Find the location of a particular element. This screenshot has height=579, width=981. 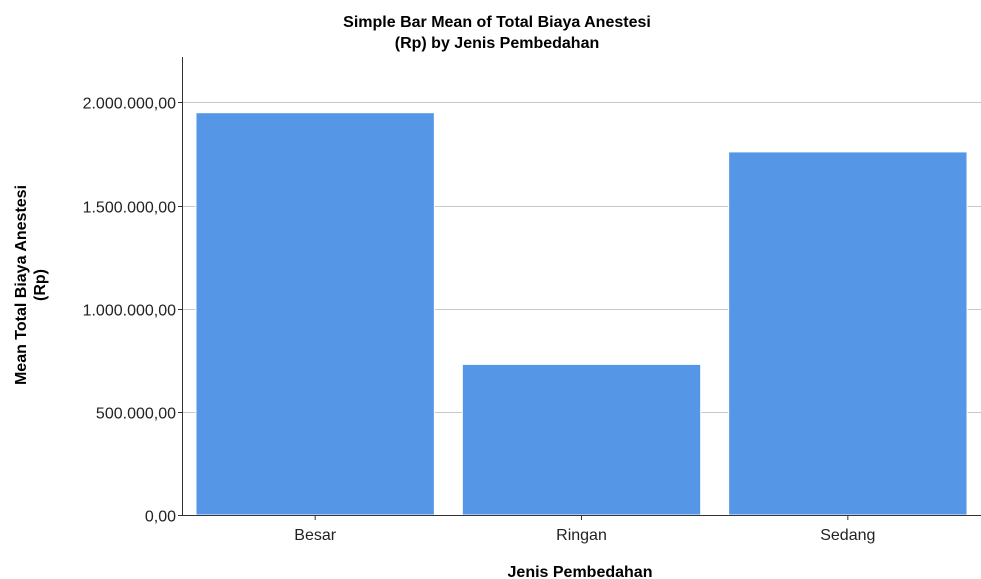

x-axis-title: Jenis Pembedahan is located at coordinates (580, 571).